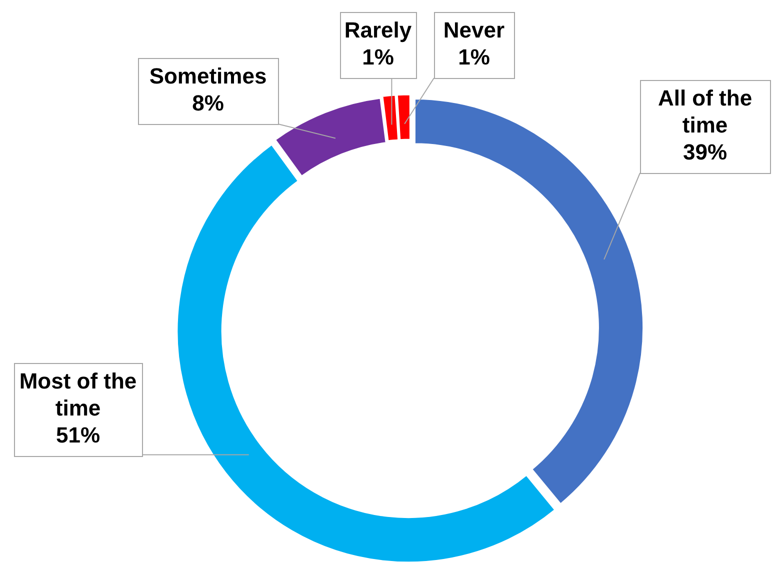 This screenshot has height=583, width=782. Describe the element at coordinates (208, 76) in the screenshot. I see `slice-label: Sometimes` at that location.